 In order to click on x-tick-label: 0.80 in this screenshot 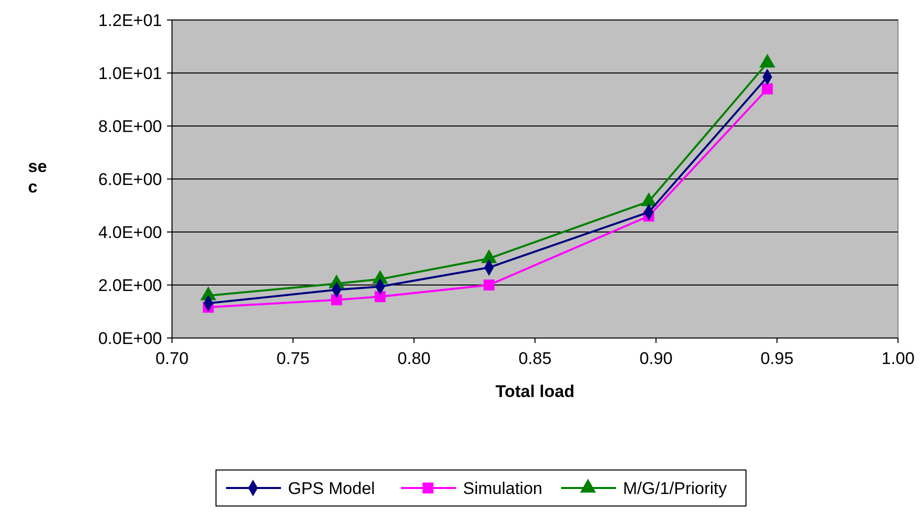, I will do `click(414, 358)`.